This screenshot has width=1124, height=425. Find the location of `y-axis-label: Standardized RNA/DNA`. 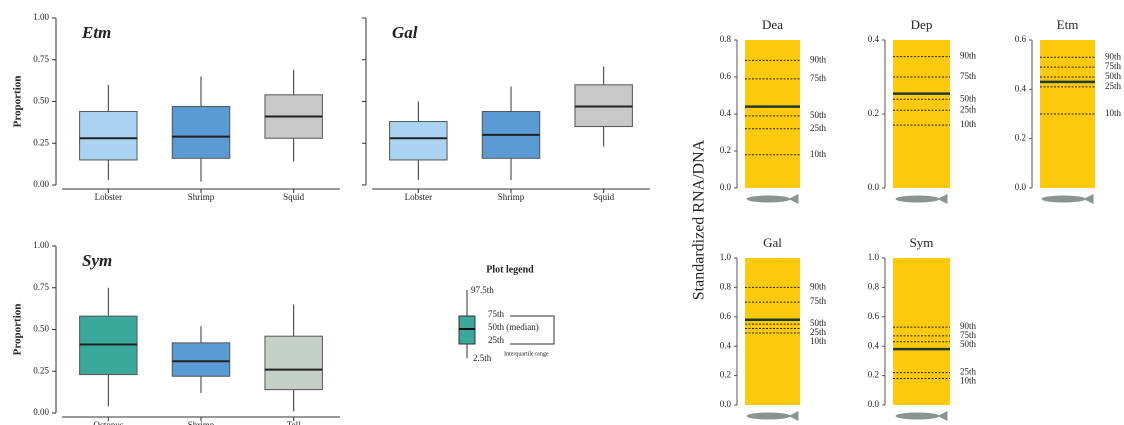

y-axis-label: Standardized RNA/DNA is located at coordinates (699, 219).